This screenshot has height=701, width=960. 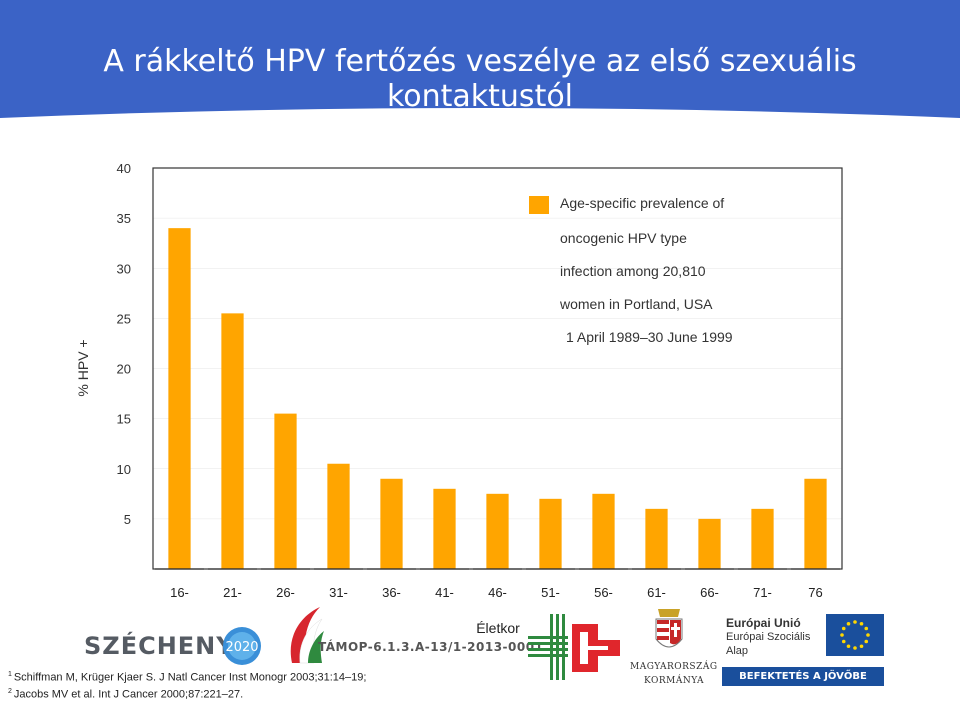 What do you see at coordinates (539, 205) in the screenshot?
I see `legend-swatch` at bounding box center [539, 205].